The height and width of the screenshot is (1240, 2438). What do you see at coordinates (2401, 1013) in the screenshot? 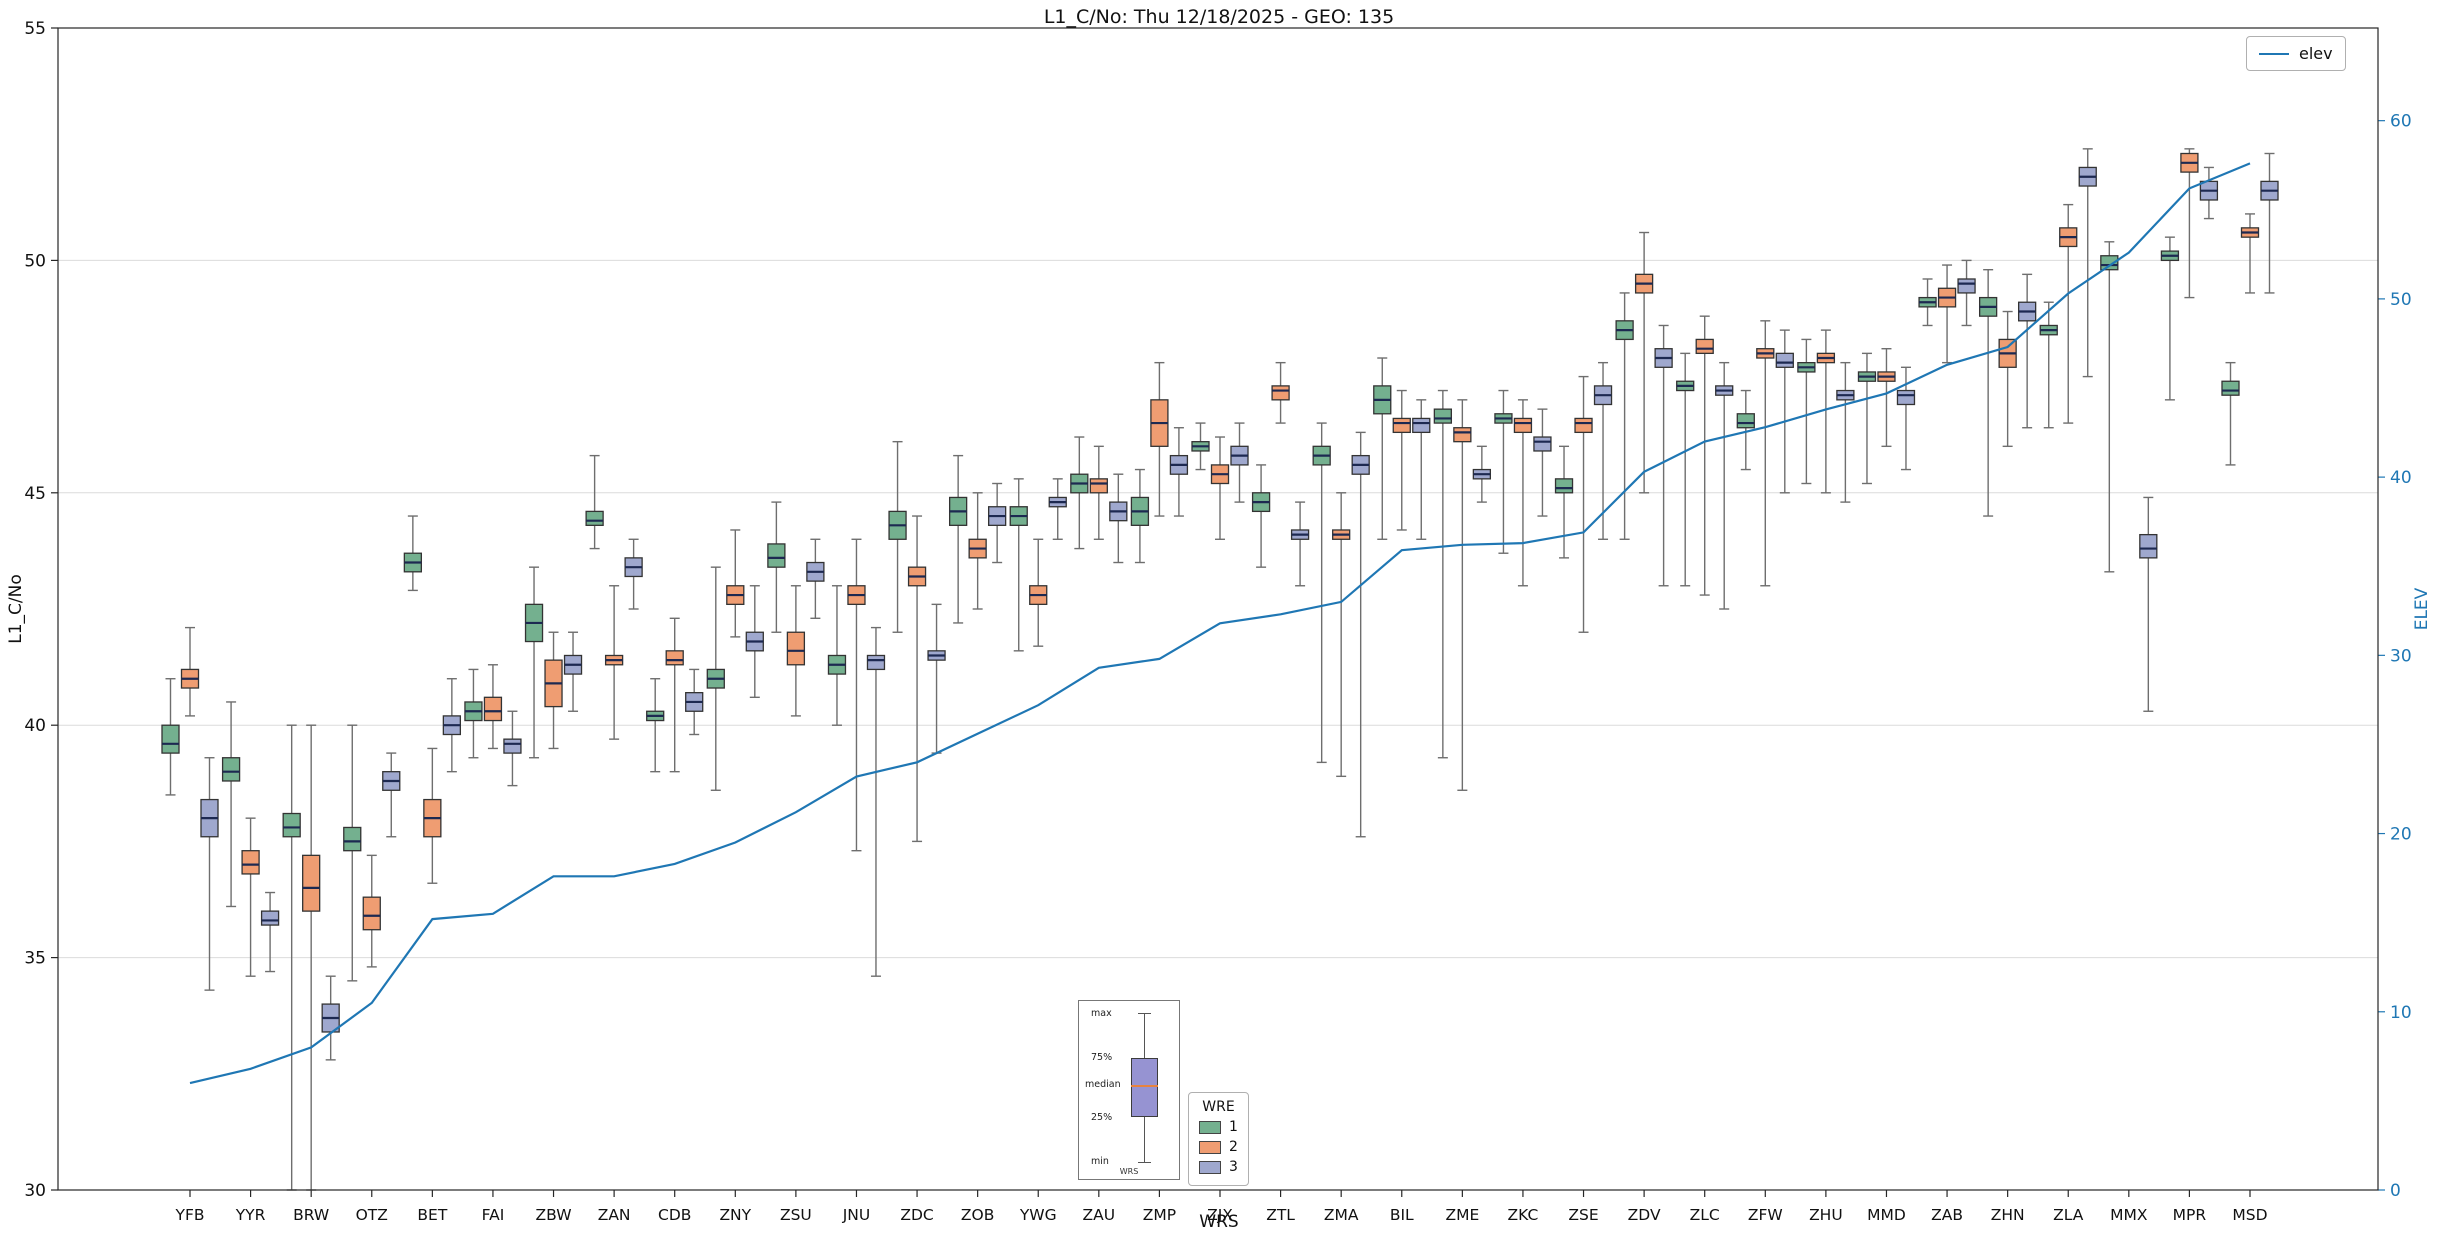
I see `y-tick-label-right: 10` at bounding box center [2401, 1013].